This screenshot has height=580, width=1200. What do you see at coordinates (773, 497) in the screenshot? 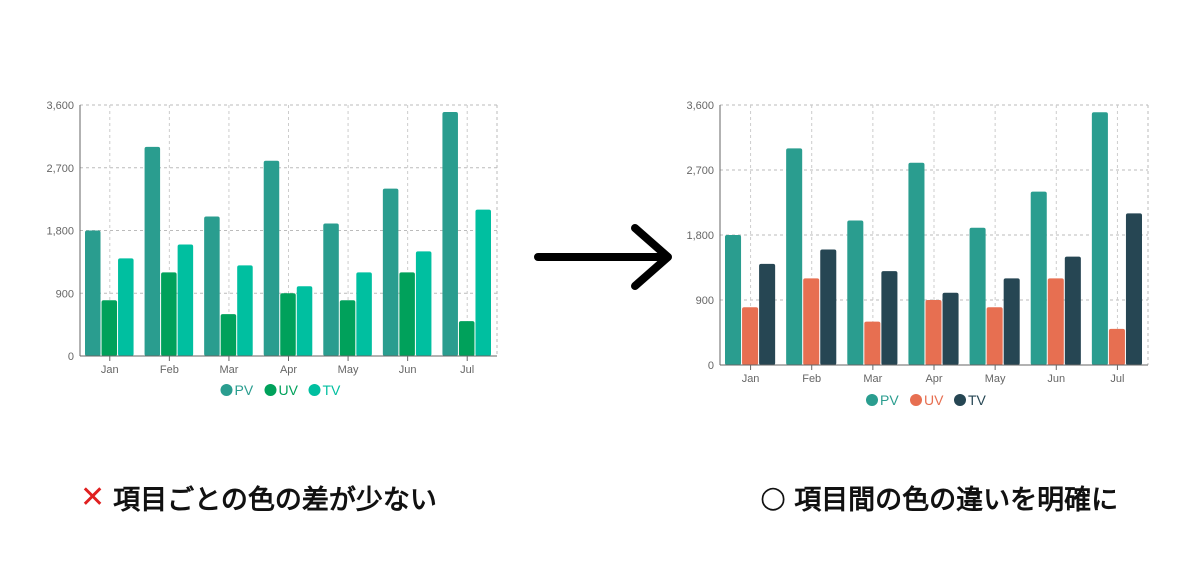
I see `circle-icon: ○` at bounding box center [773, 497].